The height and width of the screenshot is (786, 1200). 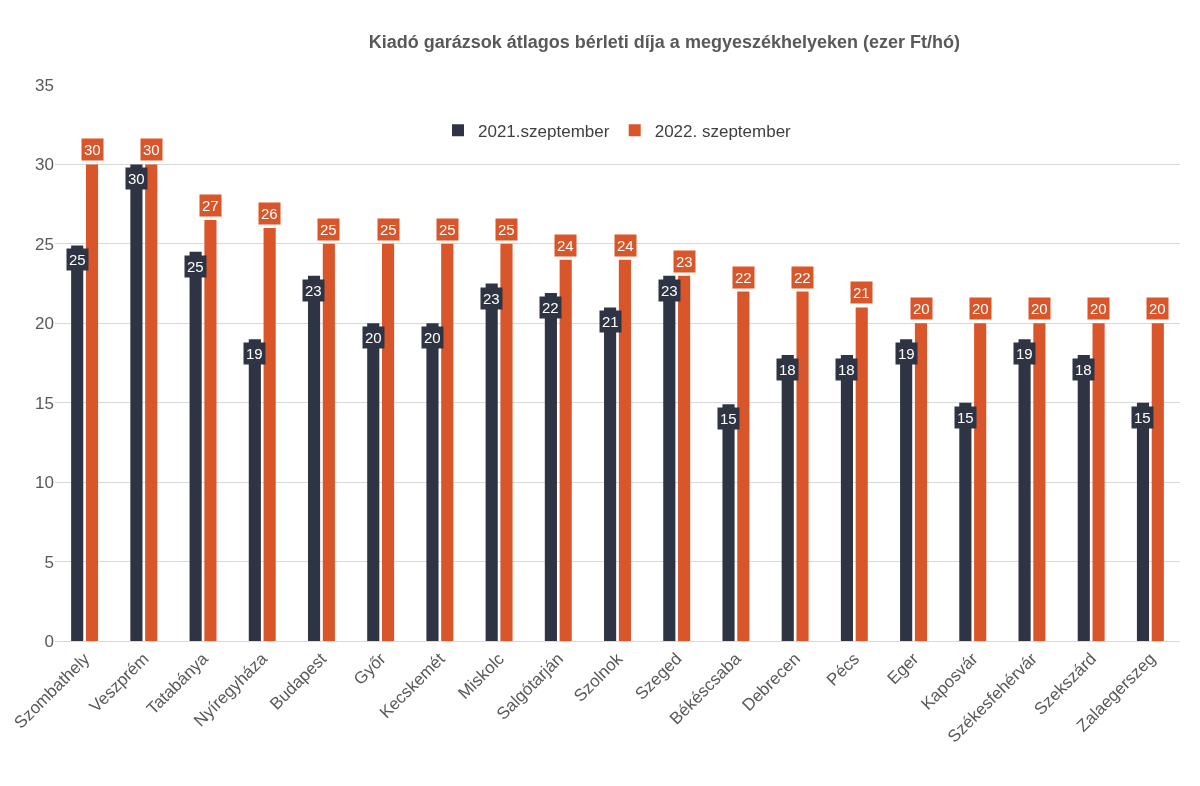 What do you see at coordinates (269, 213) in the screenshot?
I see `data-label: 26` at bounding box center [269, 213].